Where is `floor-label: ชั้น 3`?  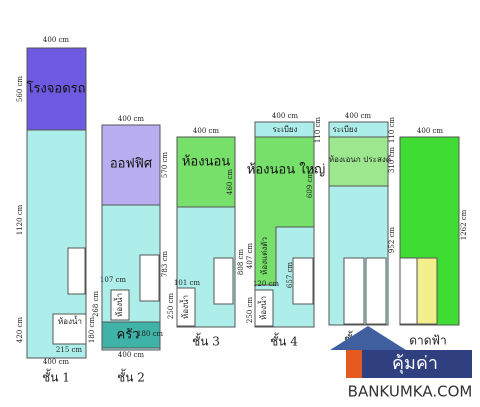 floor-label: ชั้น 3 is located at coordinates (206, 341).